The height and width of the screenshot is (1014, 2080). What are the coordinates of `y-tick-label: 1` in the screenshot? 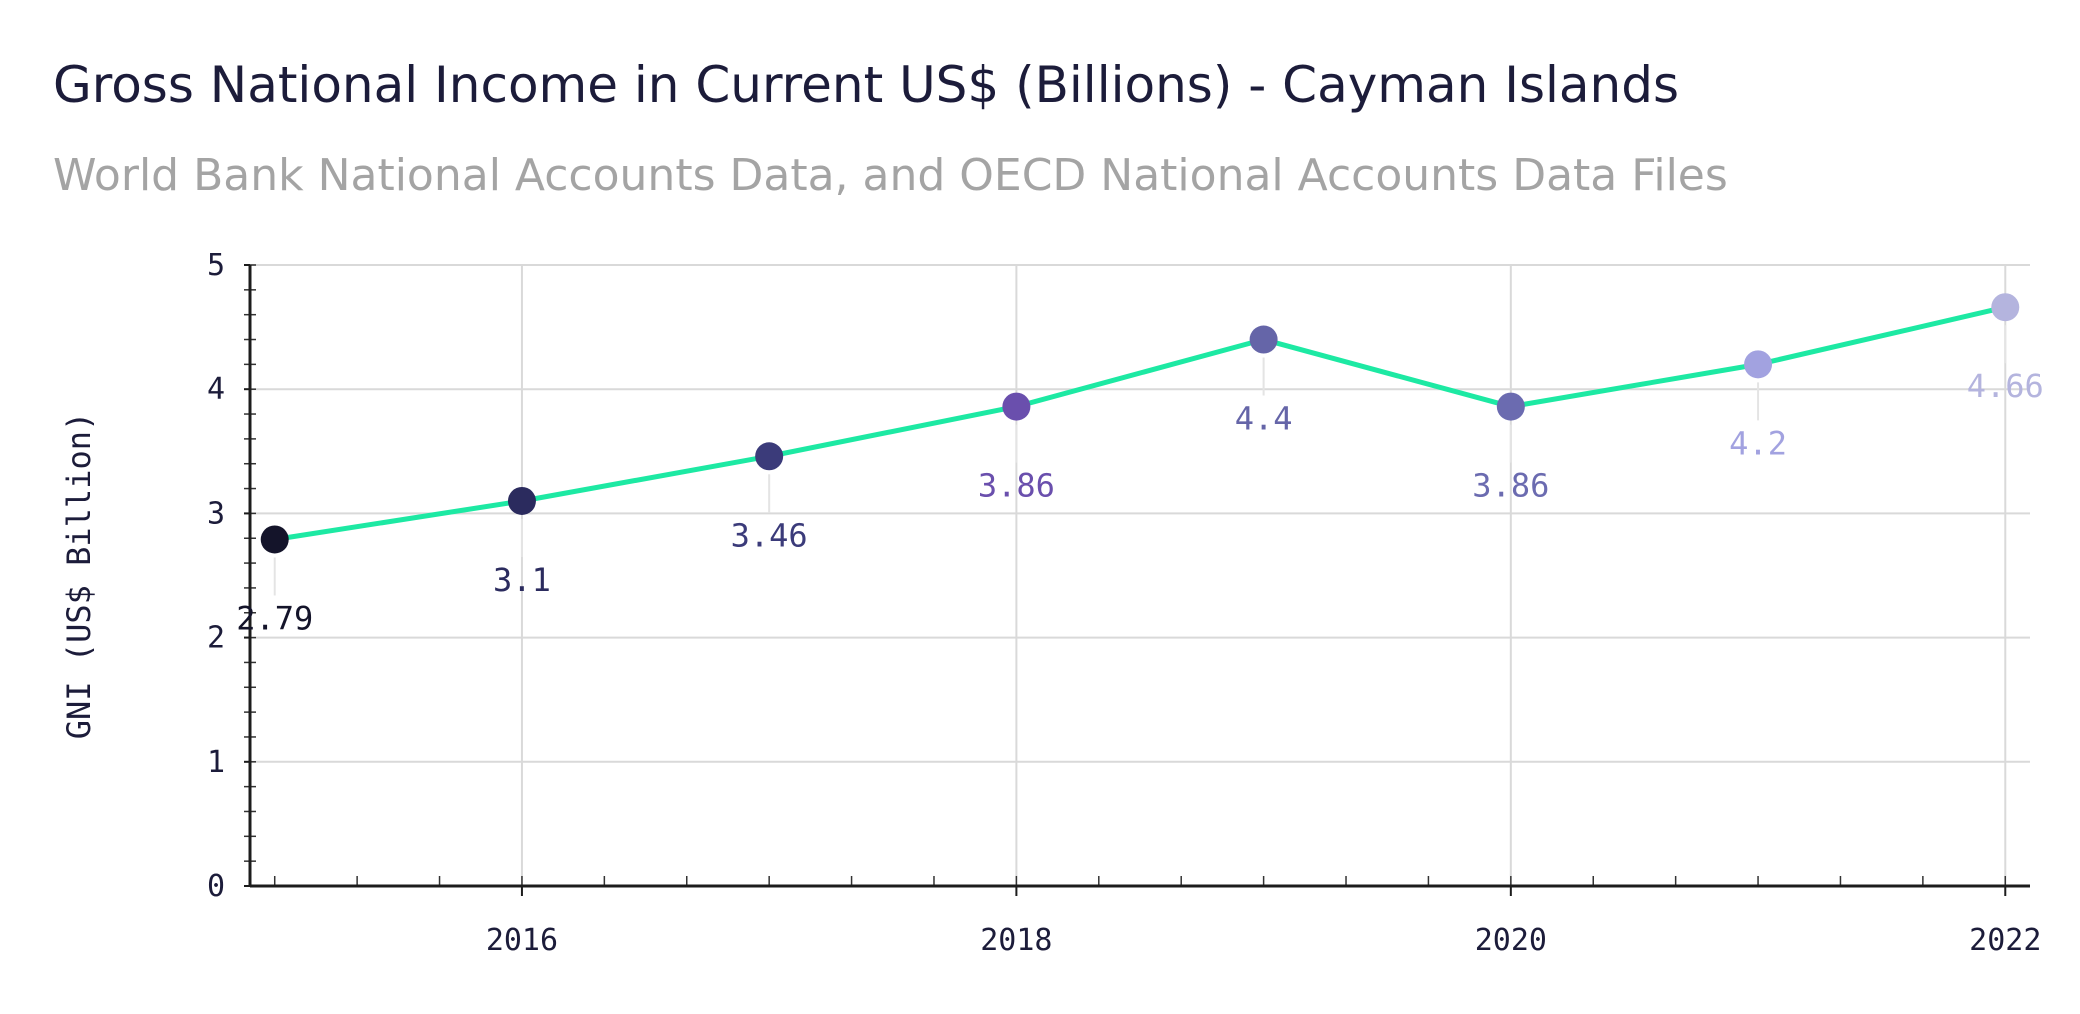 It's located at (216, 762).